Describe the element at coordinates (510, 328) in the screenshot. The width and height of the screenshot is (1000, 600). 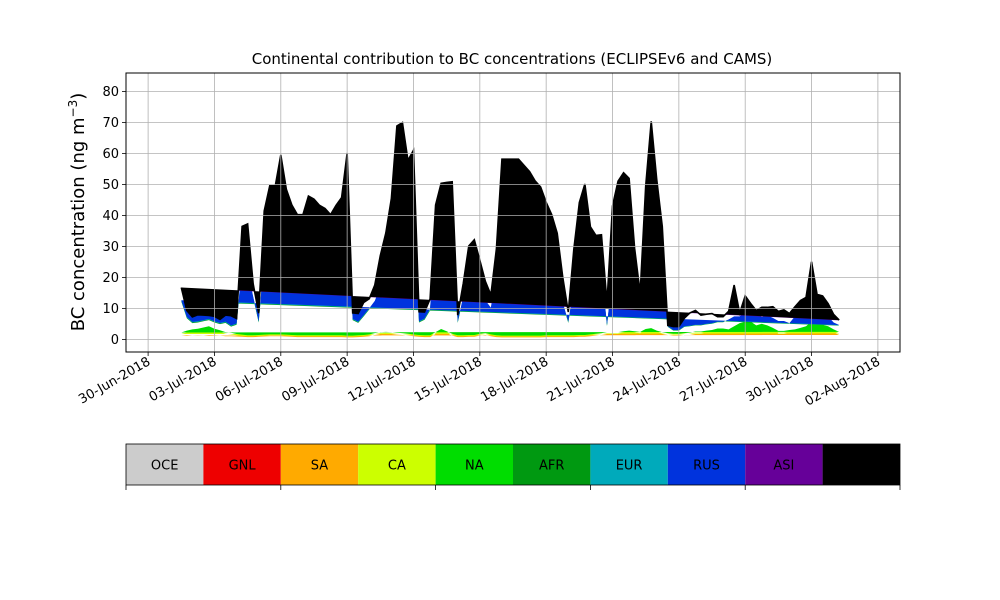
I see `area-na` at that location.